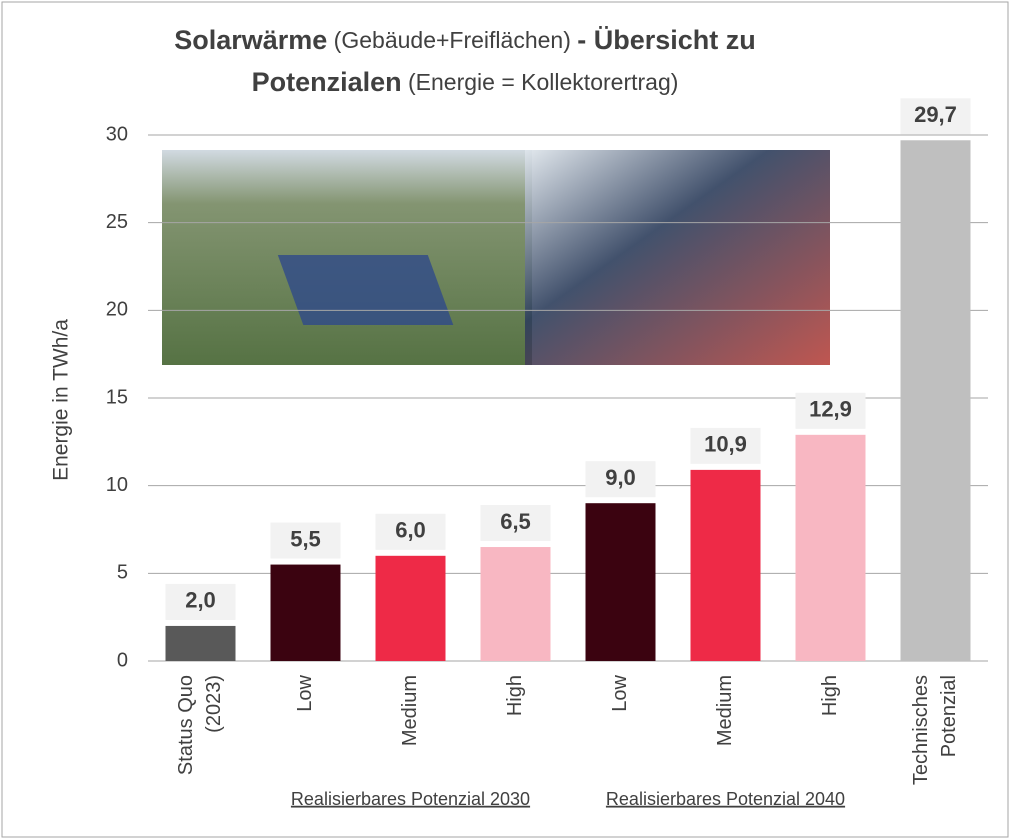 This screenshot has height=839, width=1010. Describe the element at coordinates (214, 704) in the screenshot. I see `x-tick-label: (2023)` at that location.